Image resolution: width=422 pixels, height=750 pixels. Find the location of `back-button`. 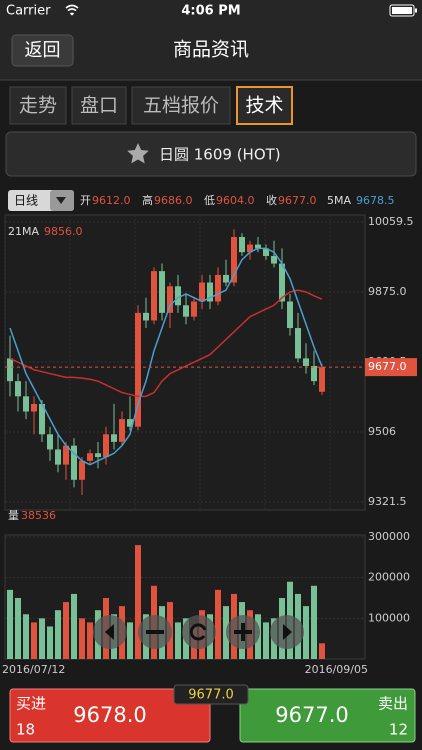

back-button is located at coordinates (42, 50).